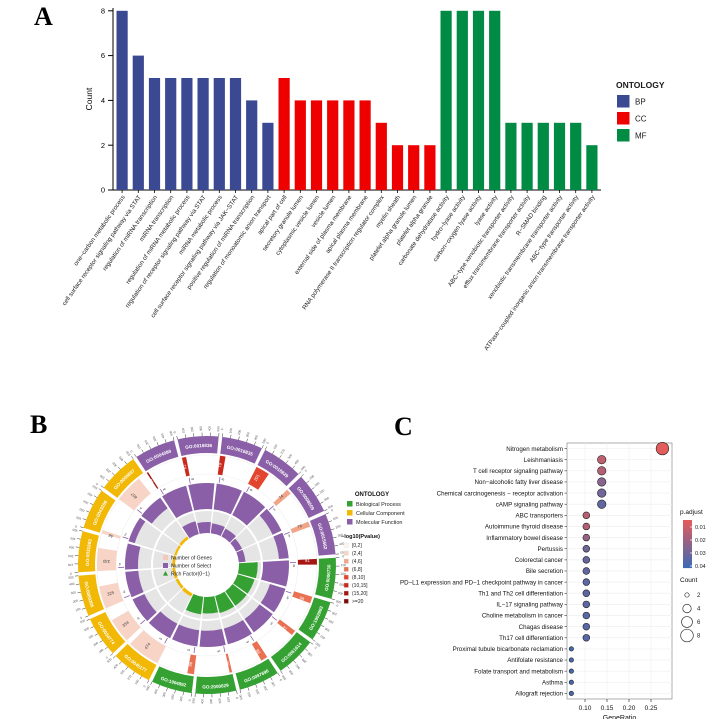 The image size is (717, 719). I want to click on legend-label: CC, so click(641, 119).